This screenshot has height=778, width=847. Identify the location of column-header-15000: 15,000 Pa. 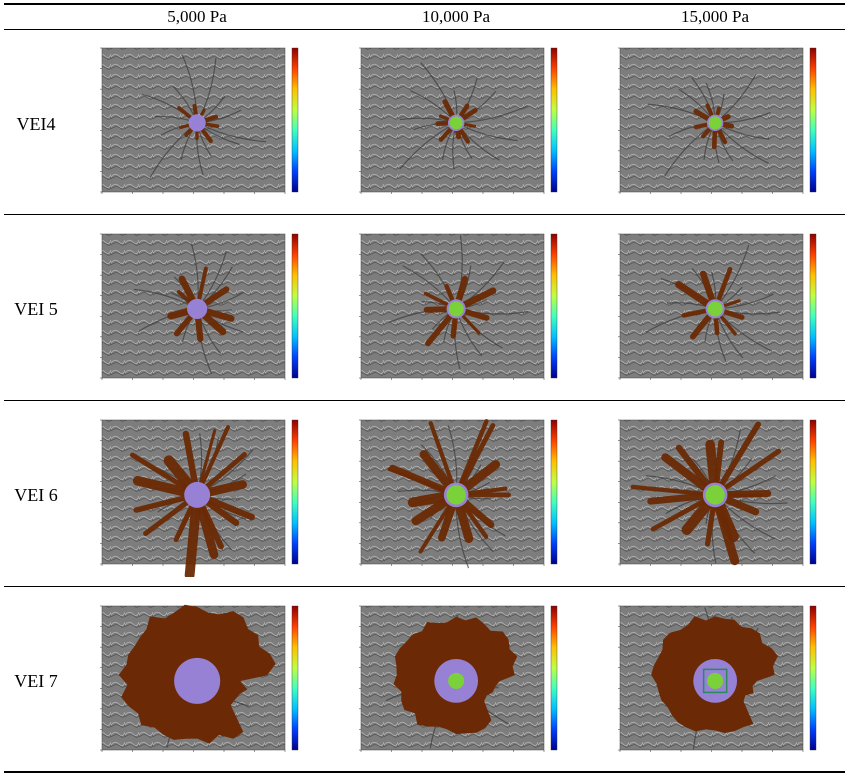
(715, 16).